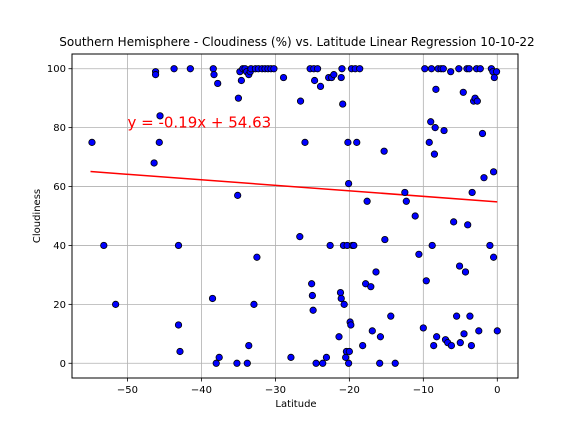 The height and width of the screenshot is (432, 576). What do you see at coordinates (127, 390) in the screenshot?
I see `x-tick-label: −50` at bounding box center [127, 390].